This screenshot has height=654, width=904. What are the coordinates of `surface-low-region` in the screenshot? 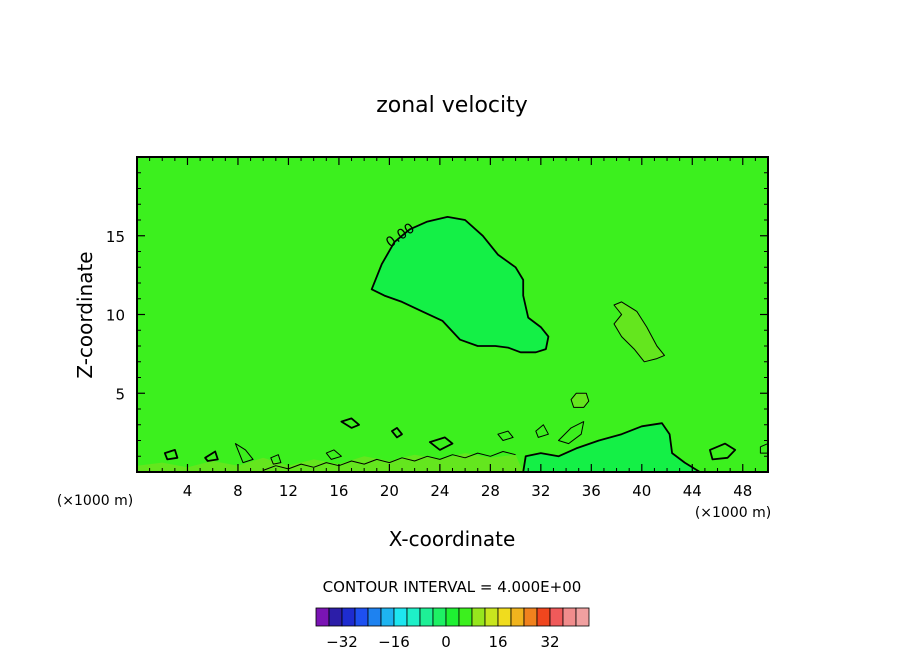 It's located at (611, 447).